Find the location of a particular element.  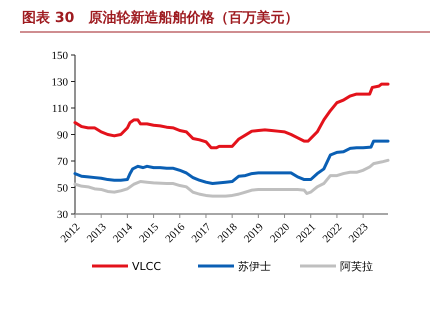

y-tick-label: 30 is located at coordinates (62, 214).